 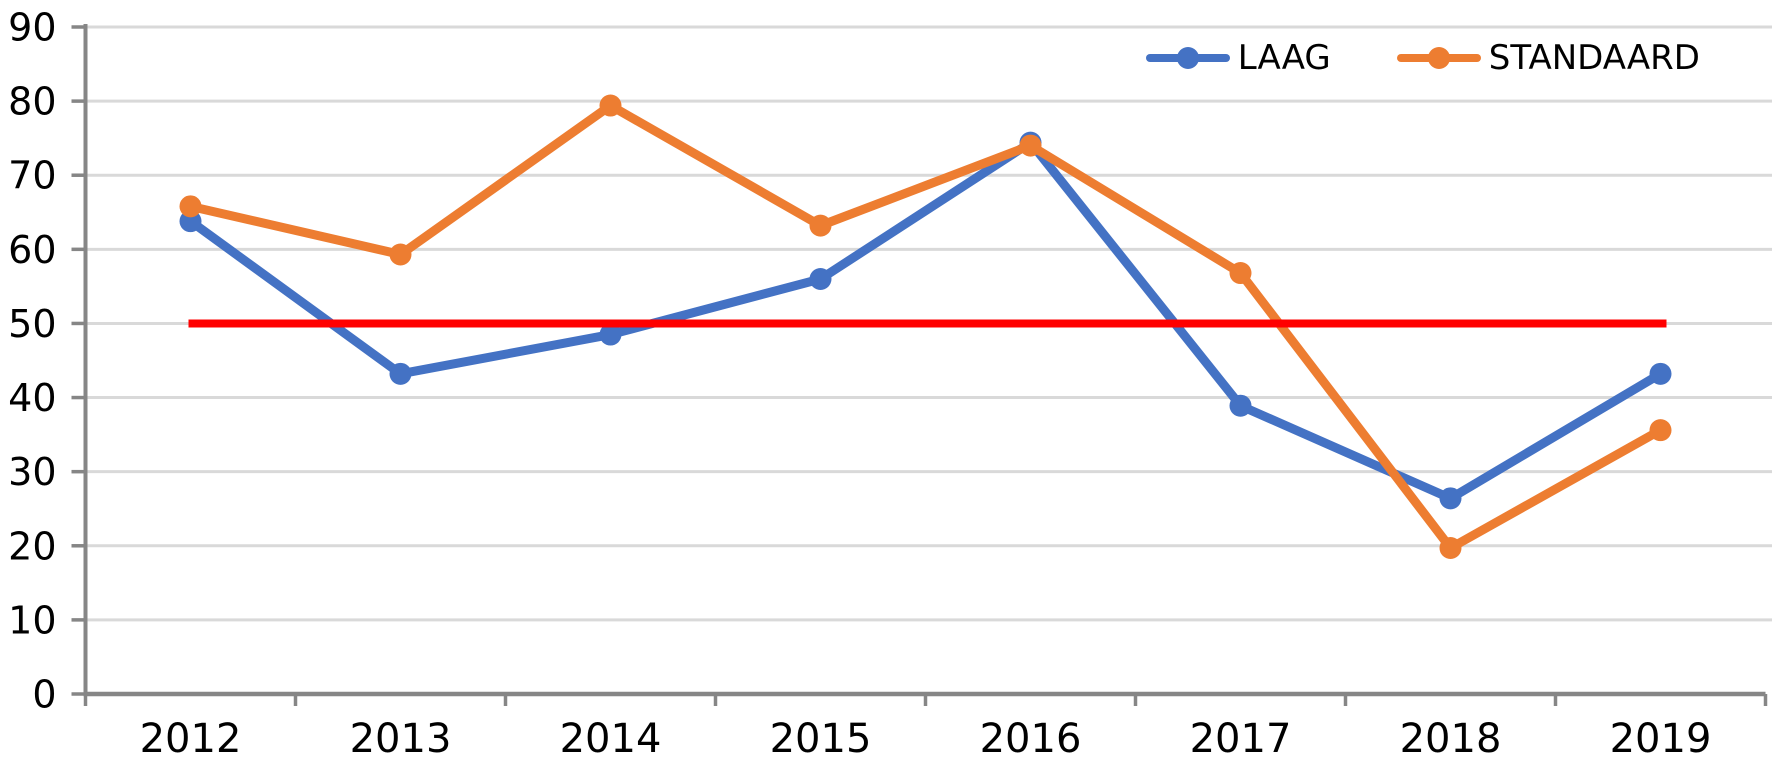 I want to click on data-point-standaard-2017, so click(x=1240, y=273).